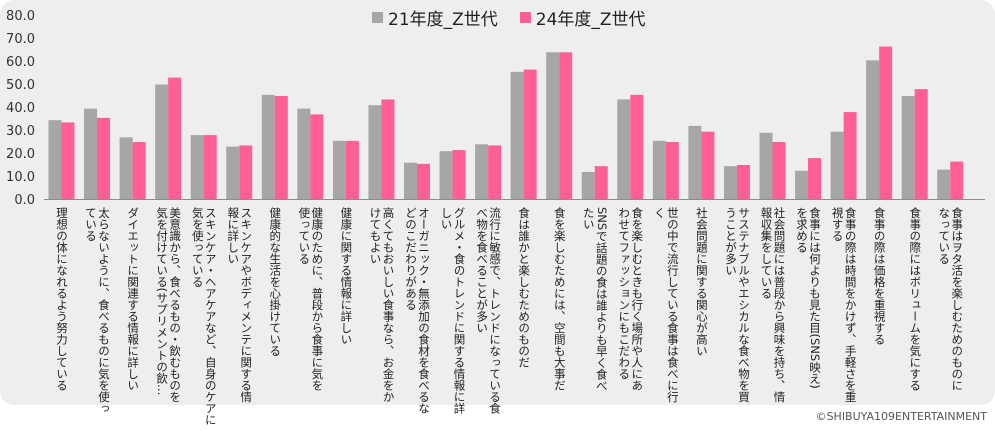 The height and width of the screenshot is (431, 995). Describe the element at coordinates (957, 299) in the screenshot. I see `category-label-line: 食事はヲタ活を楽しむためのものに` at that location.